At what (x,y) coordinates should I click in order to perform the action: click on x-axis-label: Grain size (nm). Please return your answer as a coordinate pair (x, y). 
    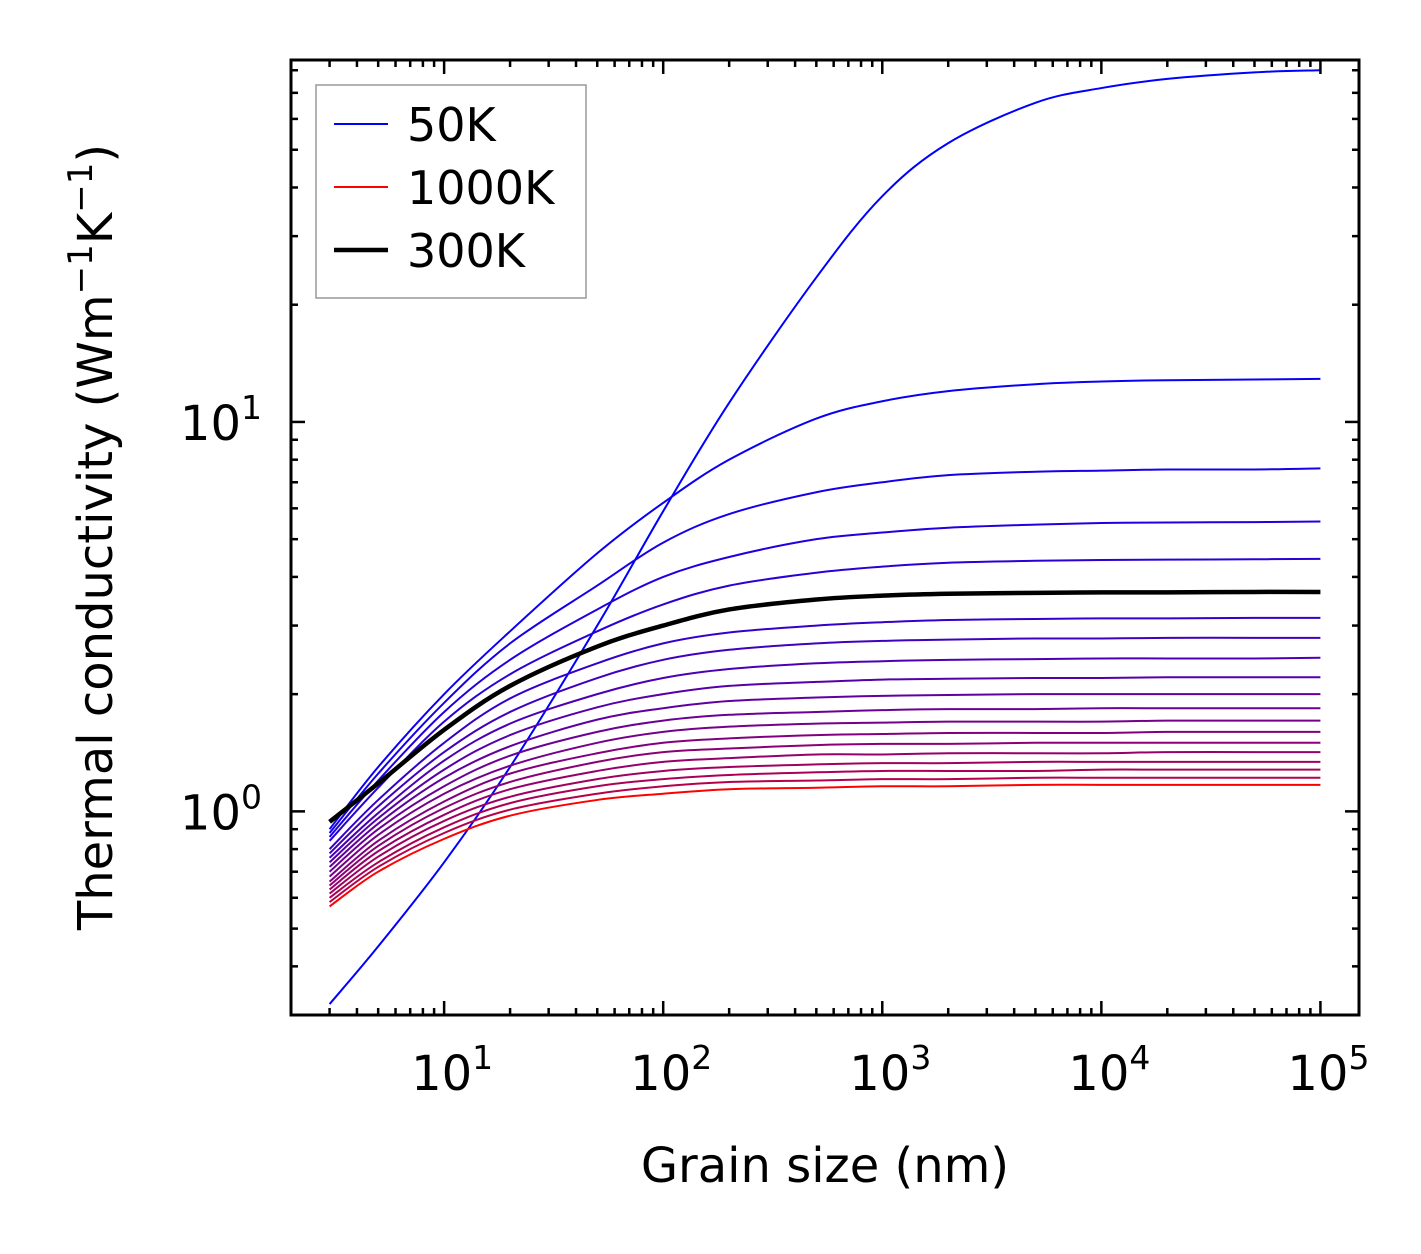
    Looking at the image, I should click on (825, 1166).